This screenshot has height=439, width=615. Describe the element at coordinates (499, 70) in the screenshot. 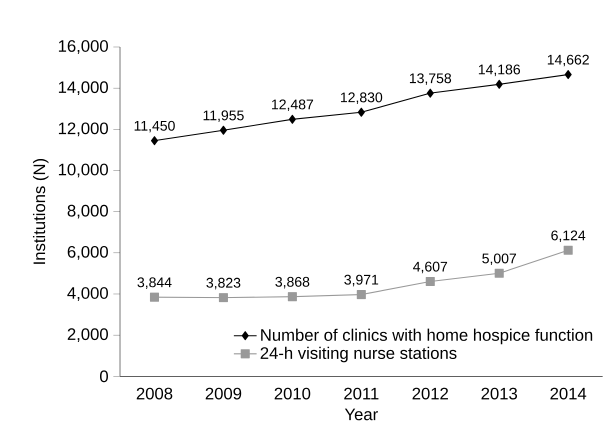

I see `data-label: 14,186` at that location.